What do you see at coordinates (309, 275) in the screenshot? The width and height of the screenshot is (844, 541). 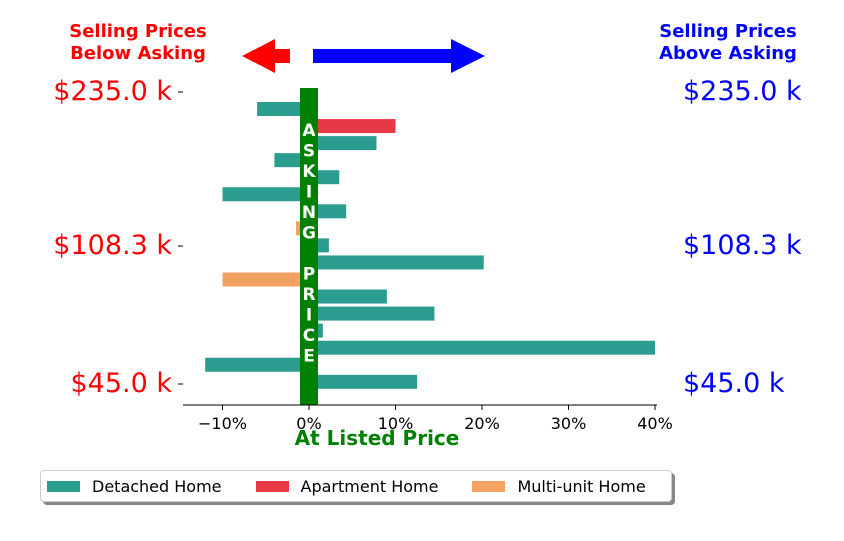 I see `asking-price-letter: P` at bounding box center [309, 275].